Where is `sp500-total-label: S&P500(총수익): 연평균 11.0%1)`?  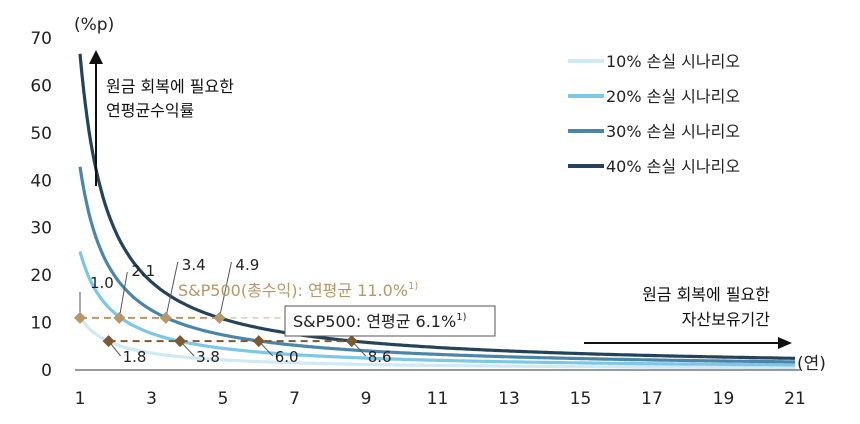
sp500-total-label: S&P500(총수익): 연평균 11.0%1) is located at coordinates (298, 290).